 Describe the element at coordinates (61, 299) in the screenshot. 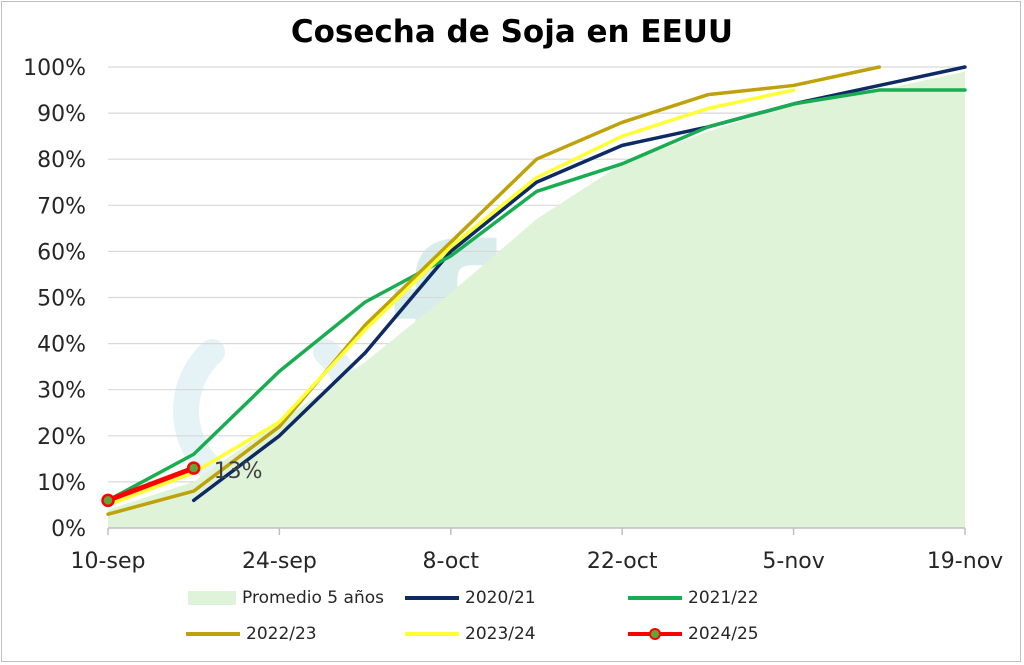

I see `y-tick-label: 50%` at that location.